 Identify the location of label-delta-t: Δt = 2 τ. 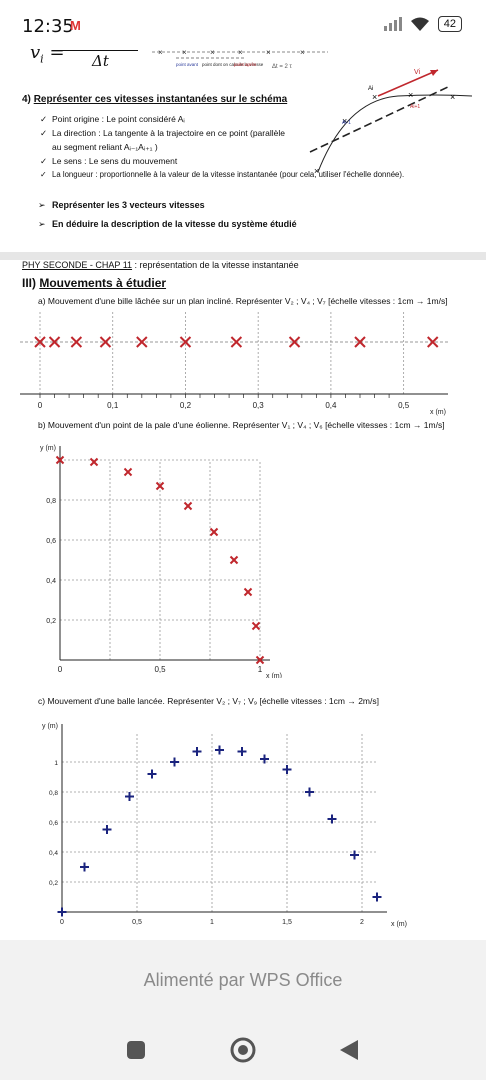
(282, 67).